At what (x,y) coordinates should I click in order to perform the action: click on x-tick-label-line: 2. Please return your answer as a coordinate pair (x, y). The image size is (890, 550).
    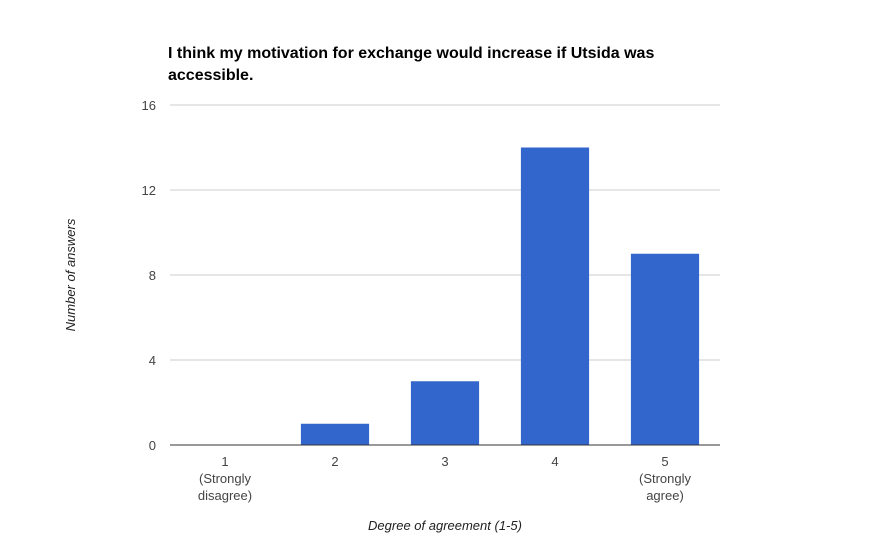
    Looking at the image, I should click on (334, 461).